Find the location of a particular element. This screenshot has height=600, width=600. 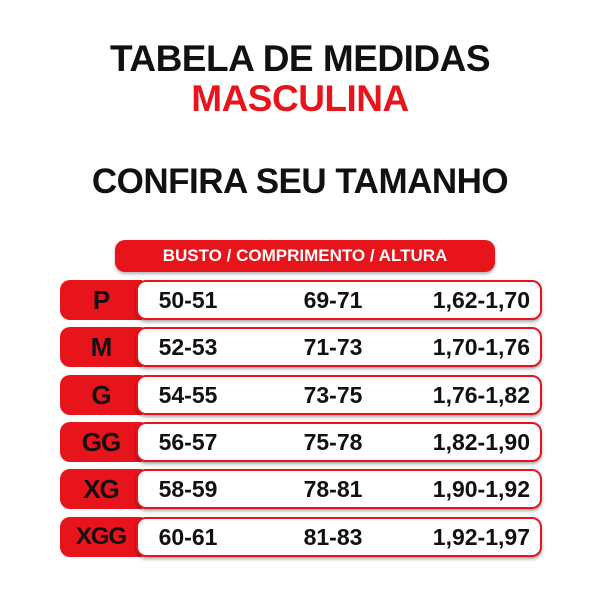

size-row: M 52-53 71-73 1,70-1,76 is located at coordinates (301, 347).